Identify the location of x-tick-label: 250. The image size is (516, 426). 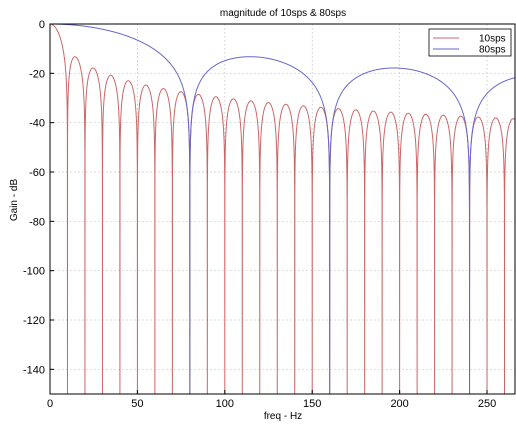
(487, 404).